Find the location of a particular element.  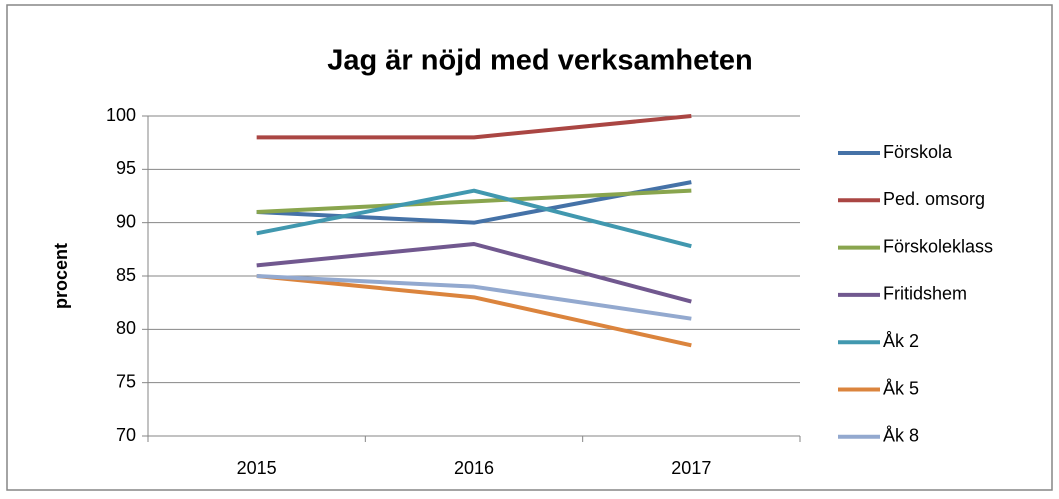

y-tick-label: 75 is located at coordinates (126, 381).